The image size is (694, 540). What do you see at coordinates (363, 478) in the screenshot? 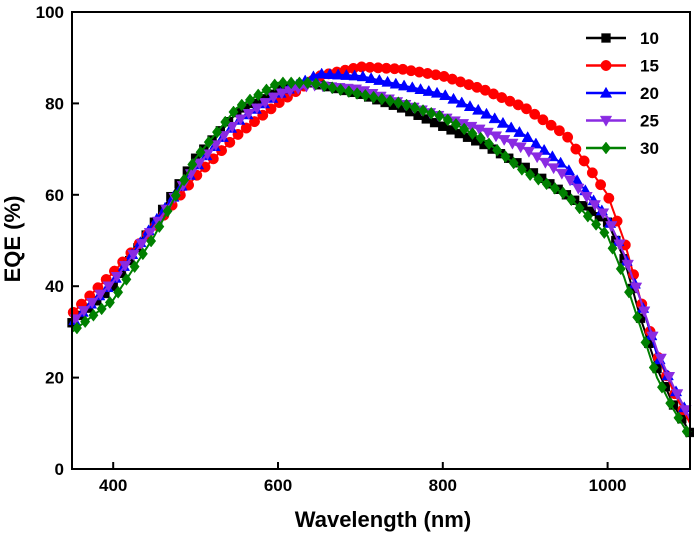
I see `x-axis-ticks: 400 600 800 1000` at bounding box center [363, 478].